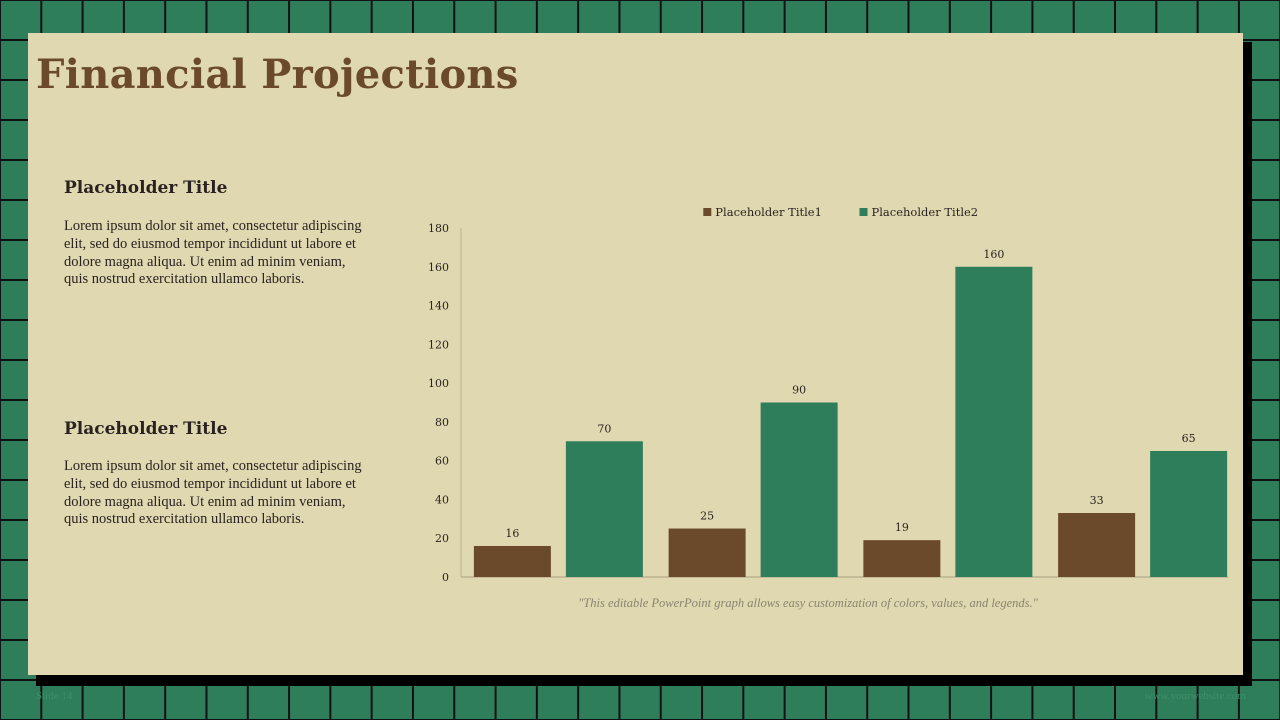 Image resolution: width=1280 pixels, height=720 pixels. Describe the element at coordinates (1195, 696) in the screenshot. I see `website-url: www.yourwebsite.com` at that location.